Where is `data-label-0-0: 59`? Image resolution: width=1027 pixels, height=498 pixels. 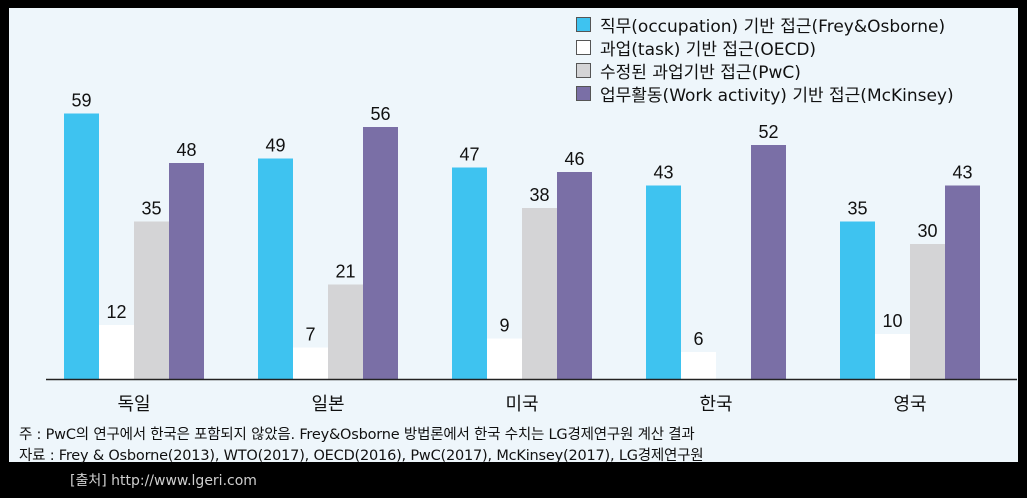
data-label-0-0: 59 is located at coordinates (81, 101).